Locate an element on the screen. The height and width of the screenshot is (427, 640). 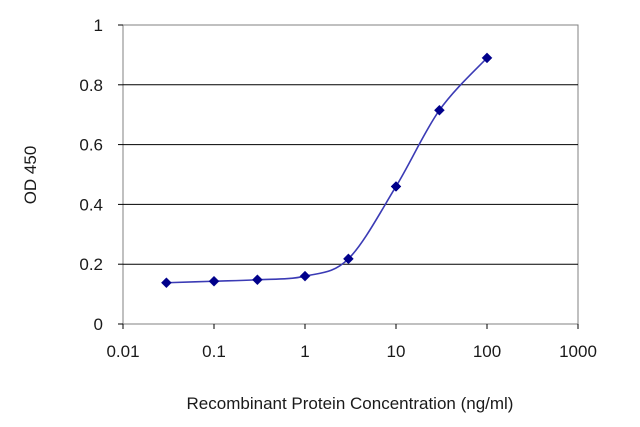
y-tick-label: 0.8 is located at coordinates (91, 85).